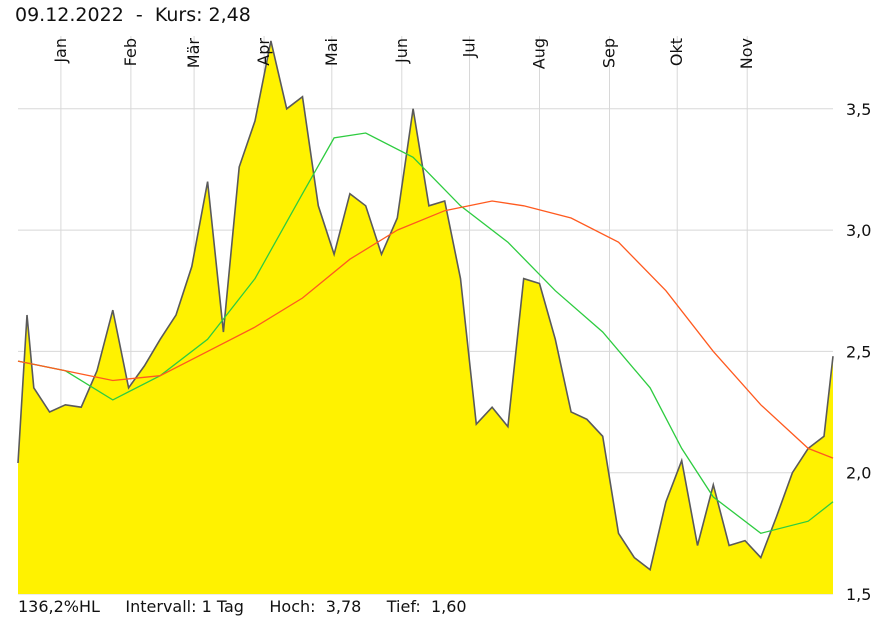 This screenshot has width=895, height=627. I want to click on month-label: Jan, so click(60, 51).